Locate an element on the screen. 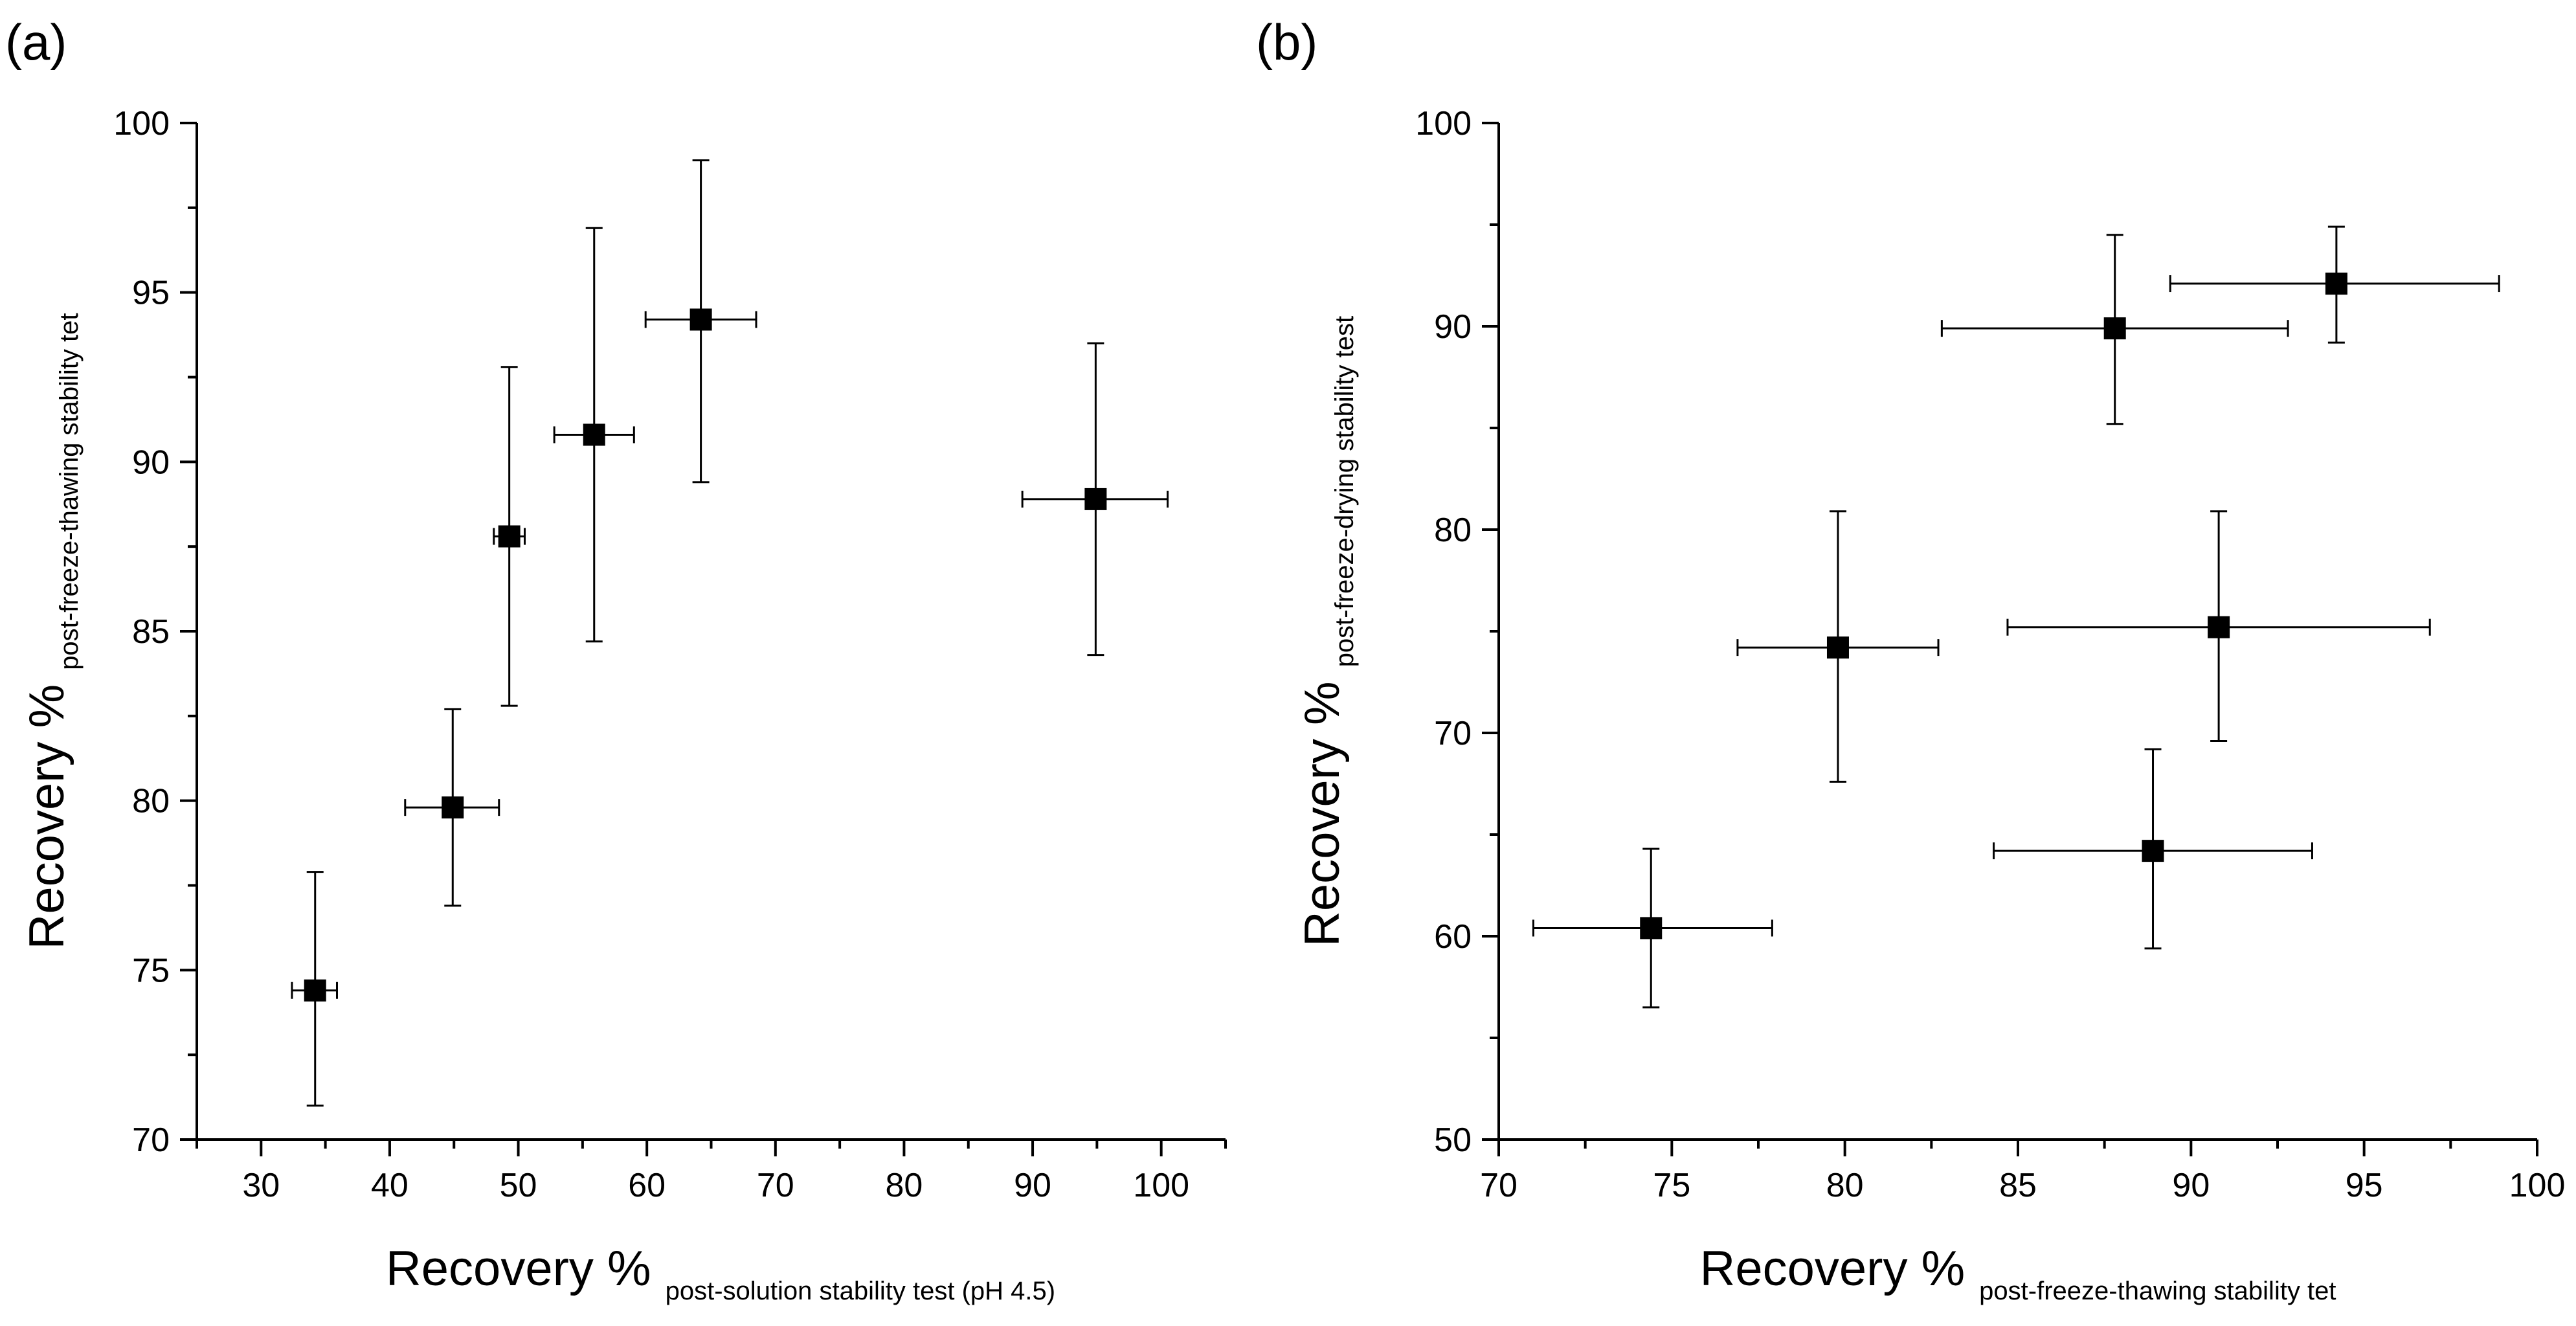  panel-a-x-tick-label: 80 is located at coordinates (905, 1185).